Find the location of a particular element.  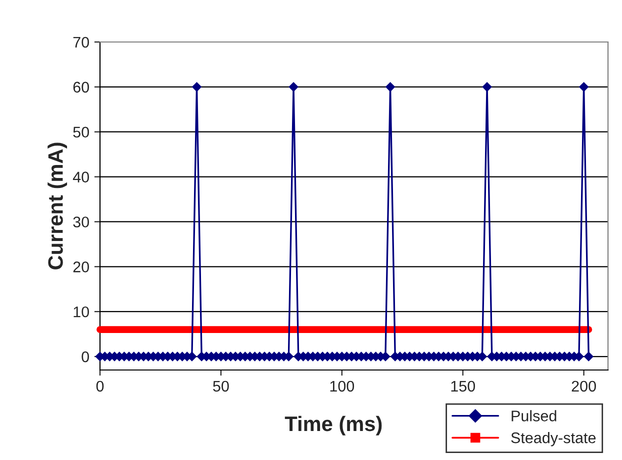

x-tick-label: 0 is located at coordinates (100, 386).